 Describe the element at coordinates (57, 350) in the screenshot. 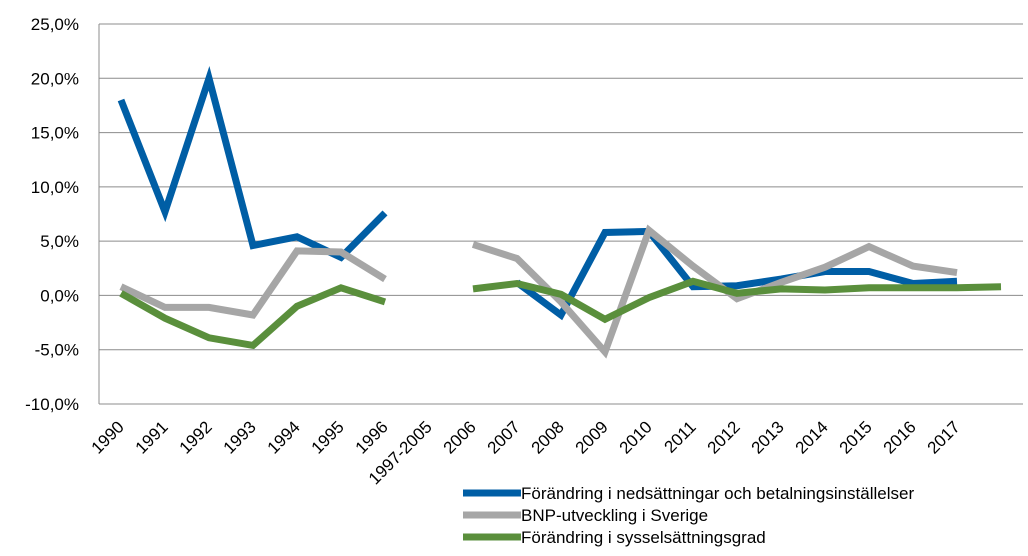

I see `y-tick-label: -5,0%` at that location.